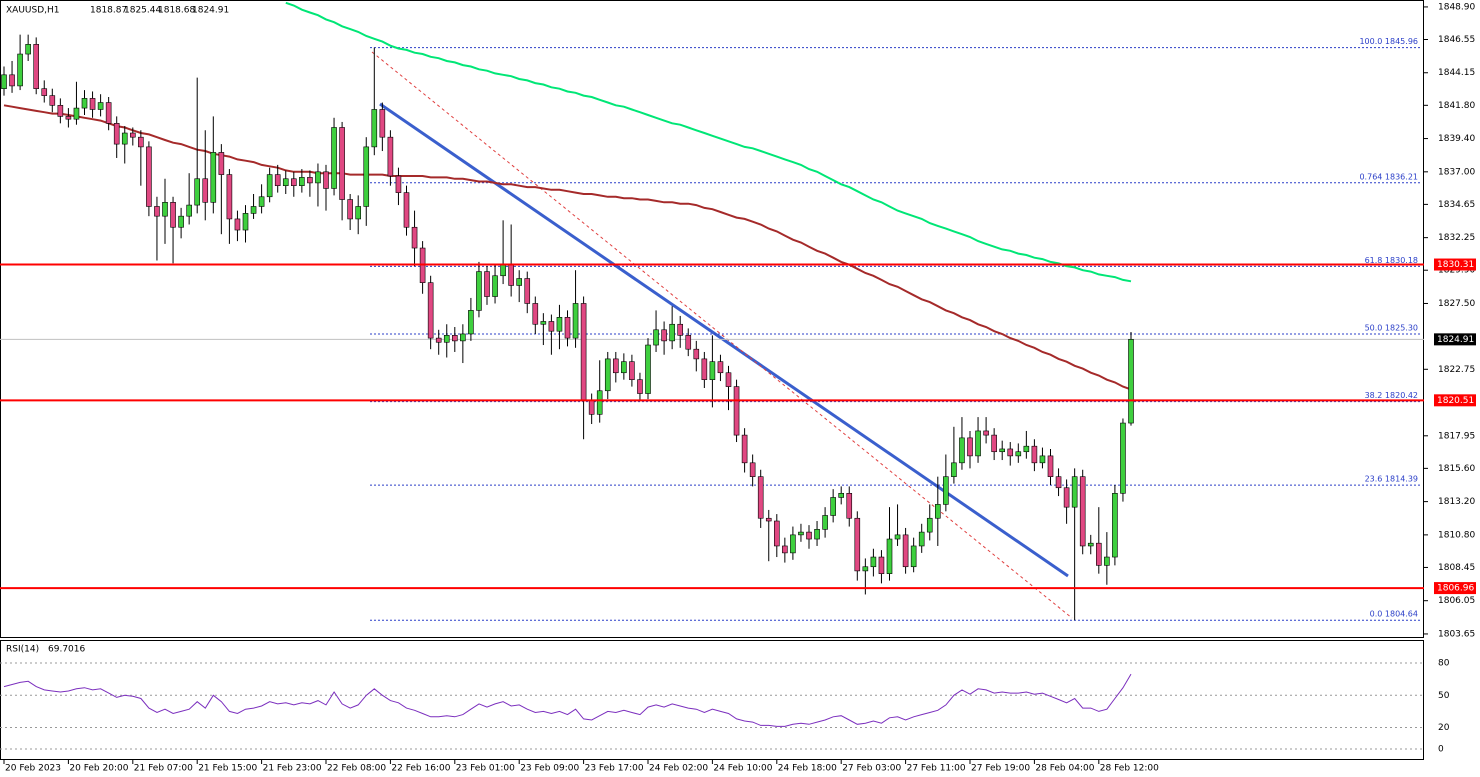 Image resolution: width=1480 pixels, height=777 pixels. Describe the element at coordinates (98, 769) in the screenshot. I see `x-tick-label: 20 Feb 20:00` at that location.